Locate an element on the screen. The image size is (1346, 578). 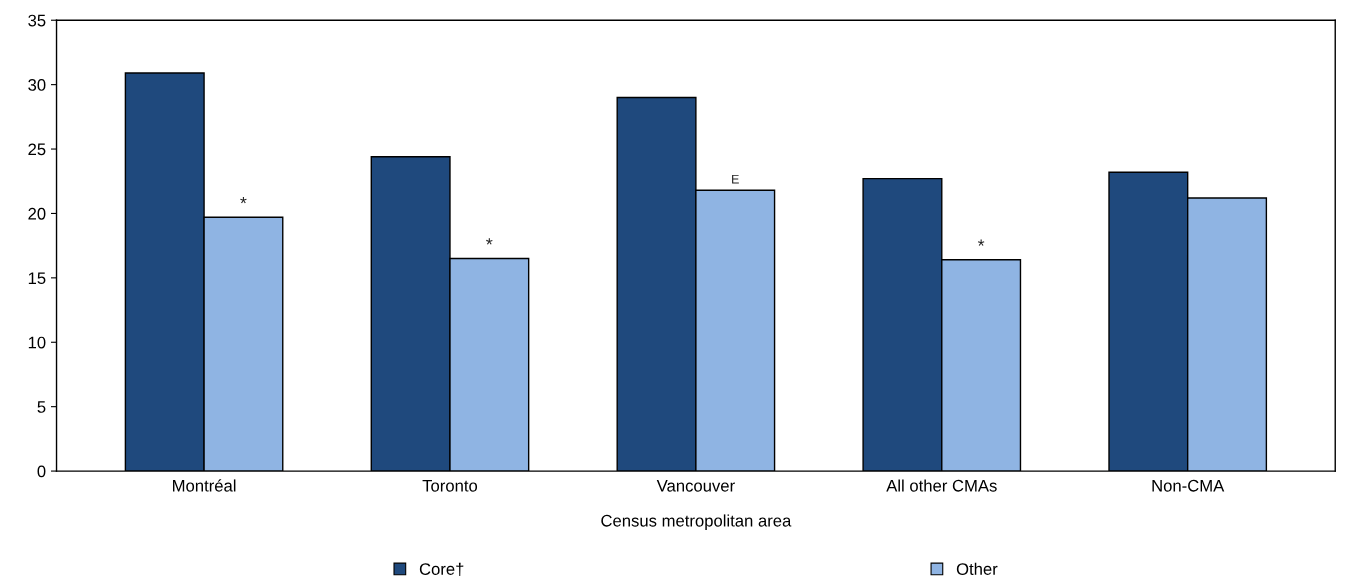
legend-label: Core† is located at coordinates (441, 569).